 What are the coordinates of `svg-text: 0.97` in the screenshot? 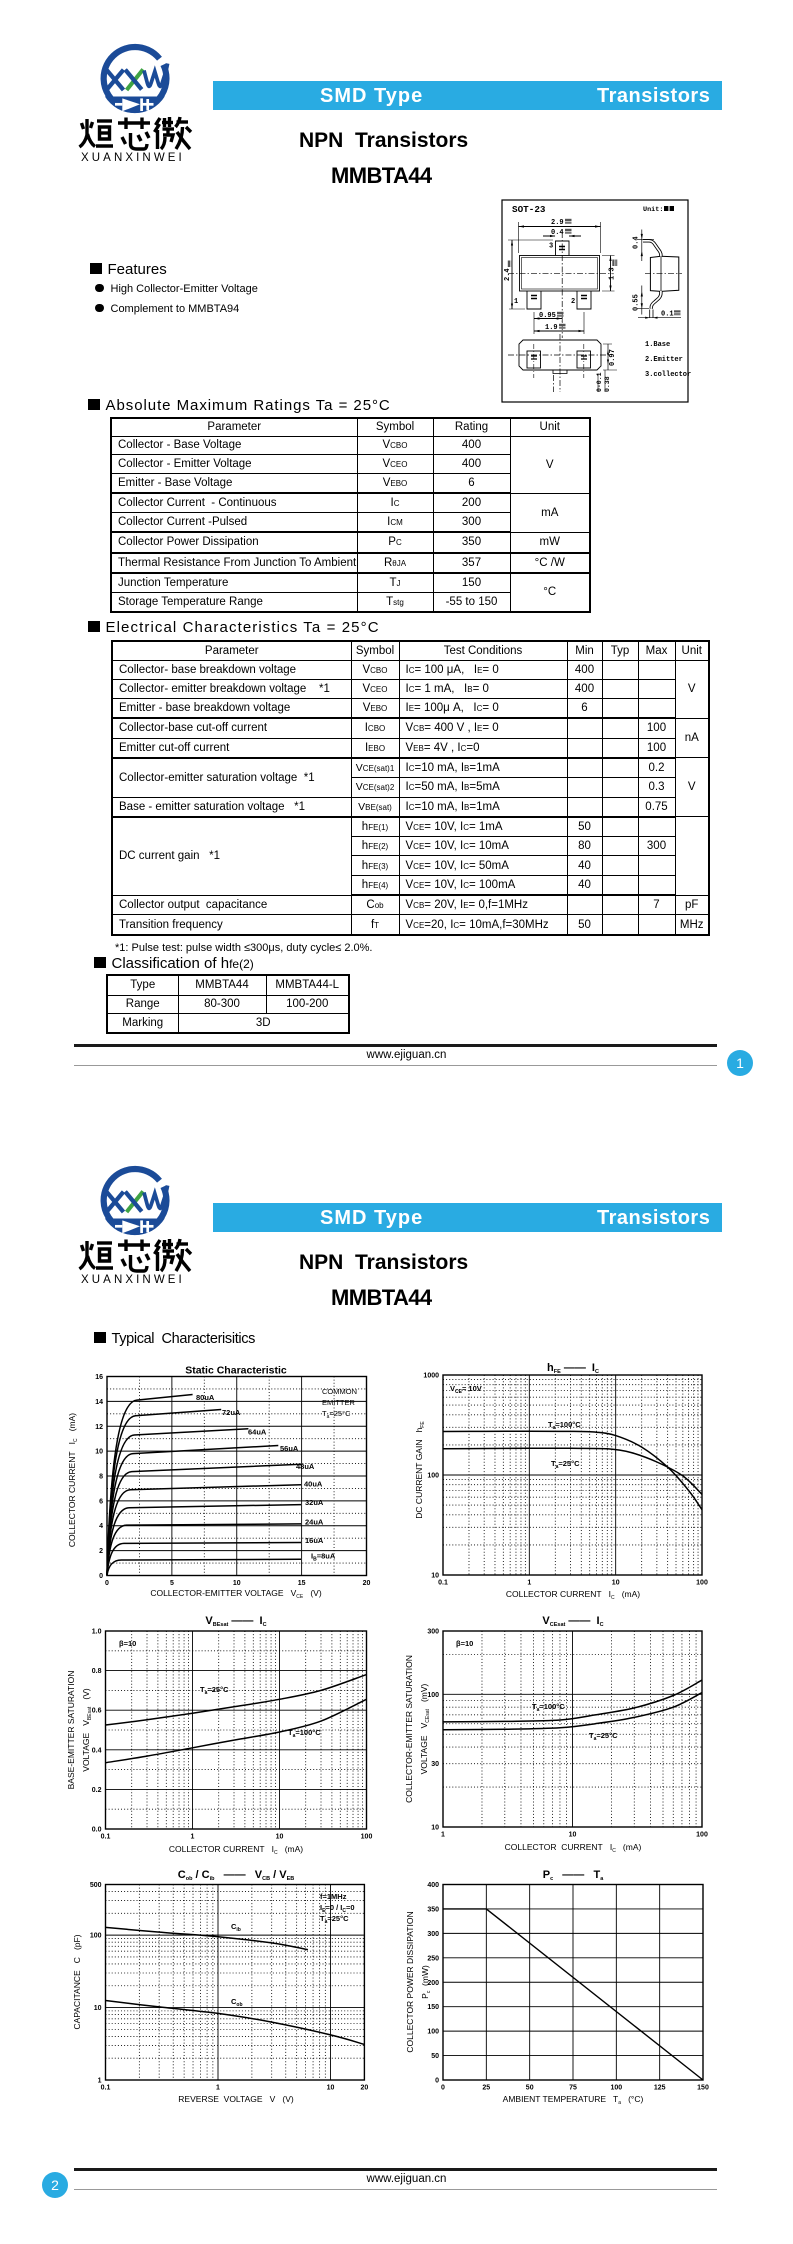 It's located at (613, 357).